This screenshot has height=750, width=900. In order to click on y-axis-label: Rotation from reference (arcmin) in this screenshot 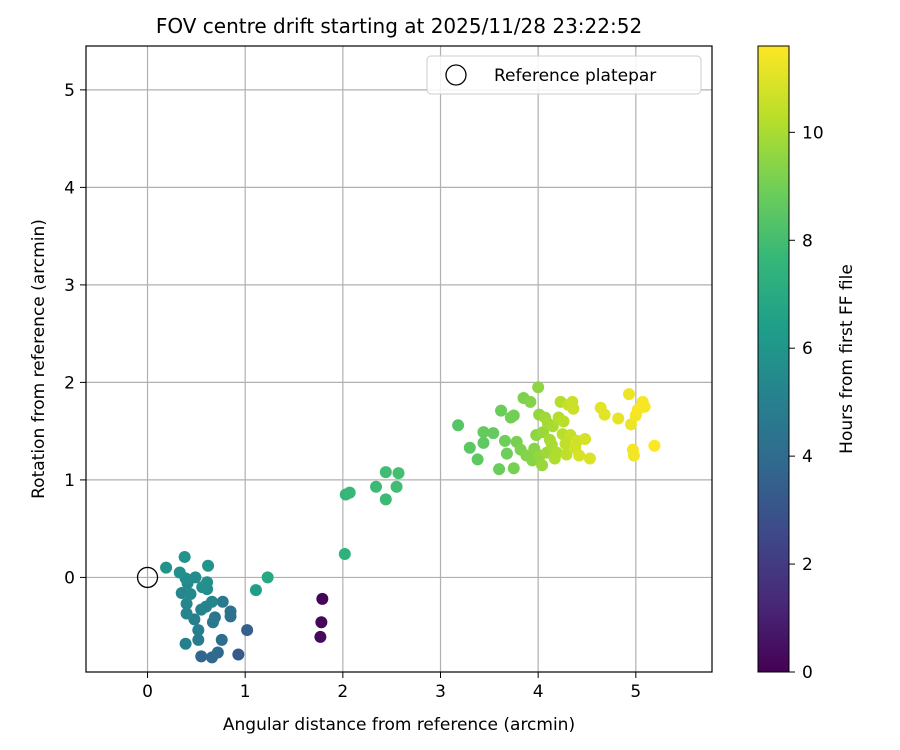, I will do `click(39, 359)`.